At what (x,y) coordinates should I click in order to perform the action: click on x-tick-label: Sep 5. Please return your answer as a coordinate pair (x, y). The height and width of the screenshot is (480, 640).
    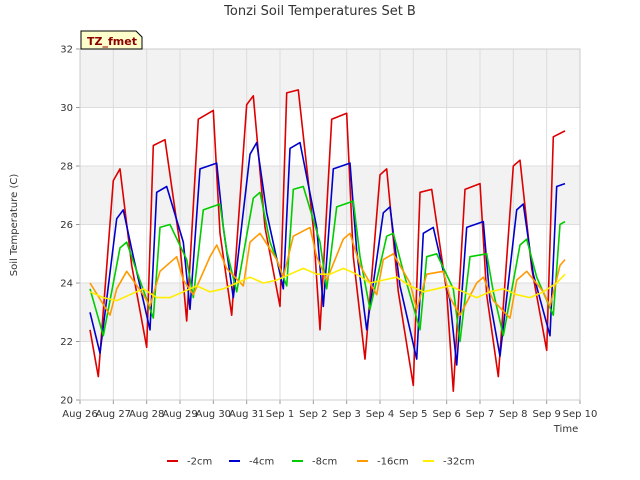
    Looking at the image, I should click on (413, 414).